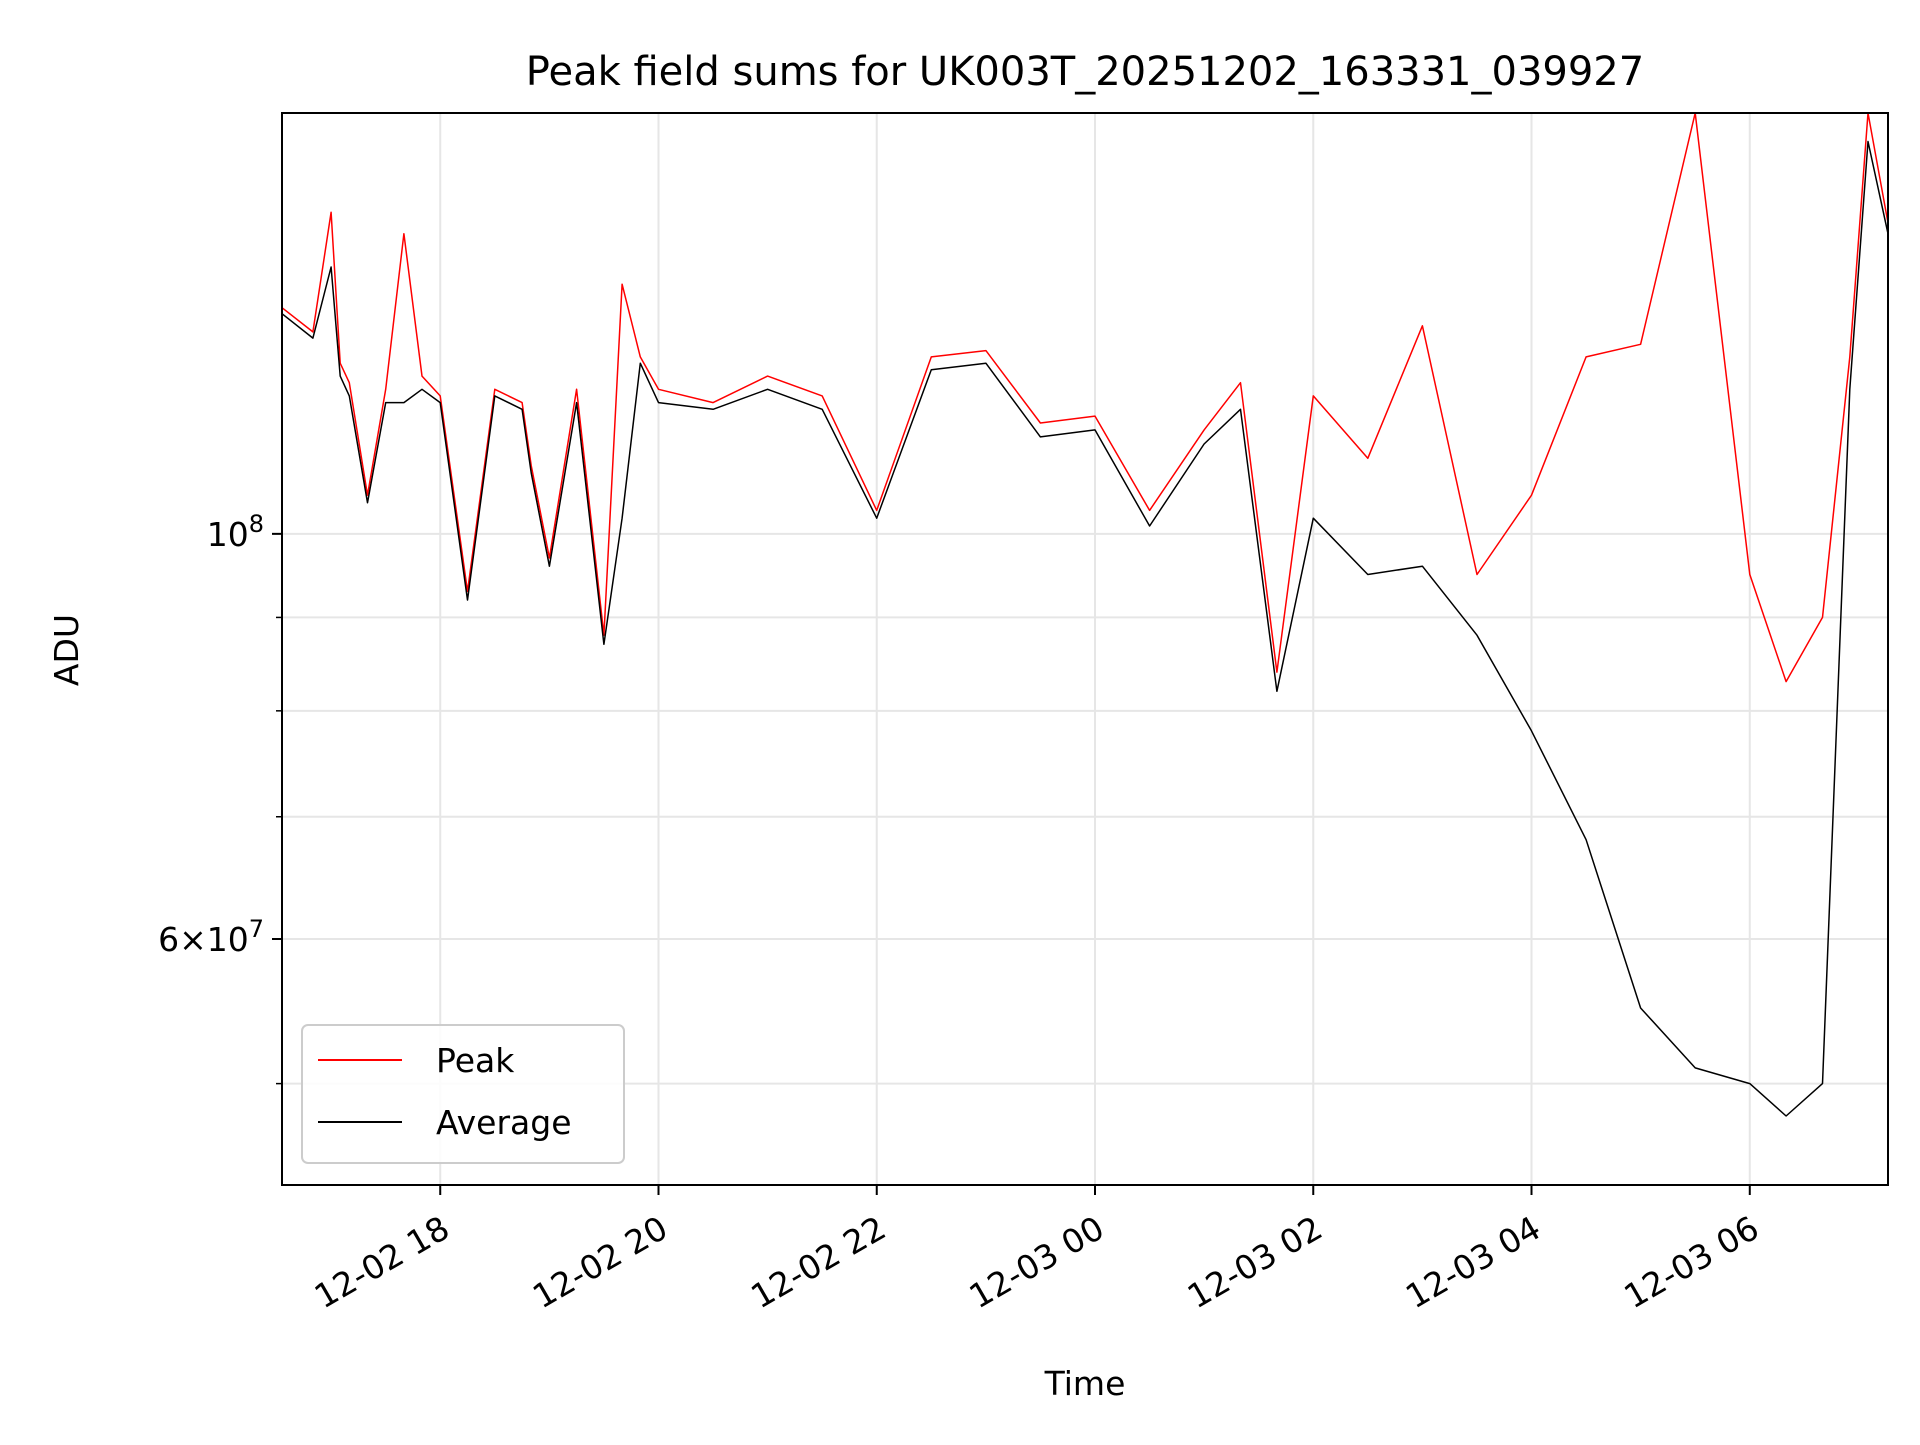 This screenshot has width=1920, height=1445. I want to click on x-axis-label: Time, so click(1085, 1383).